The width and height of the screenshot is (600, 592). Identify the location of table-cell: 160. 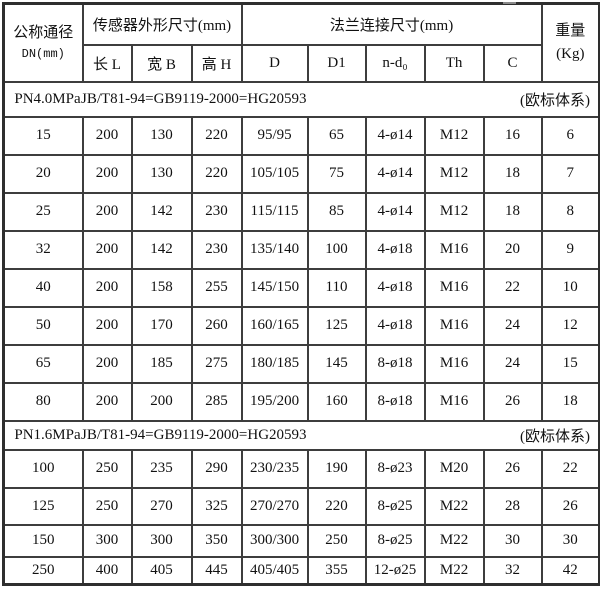
(336, 401).